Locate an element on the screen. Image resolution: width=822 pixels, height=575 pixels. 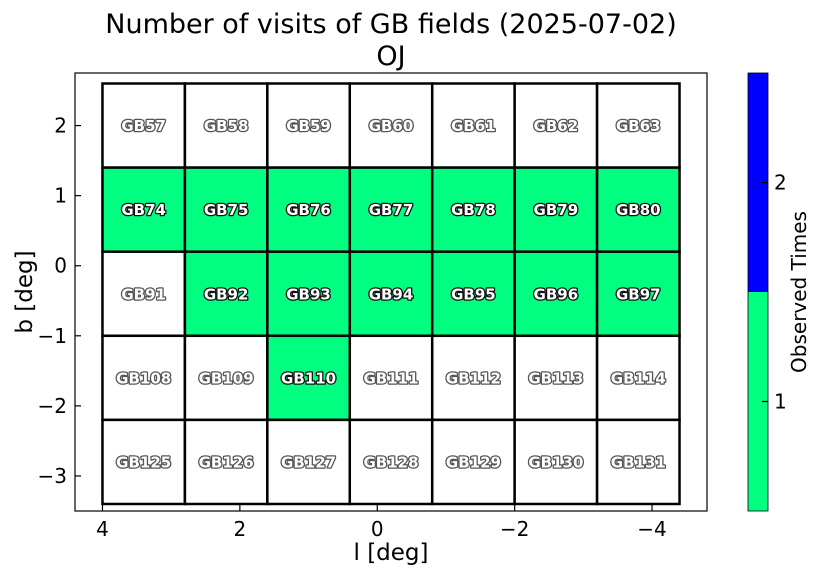
field-cell: GB61 is located at coordinates (473, 125).